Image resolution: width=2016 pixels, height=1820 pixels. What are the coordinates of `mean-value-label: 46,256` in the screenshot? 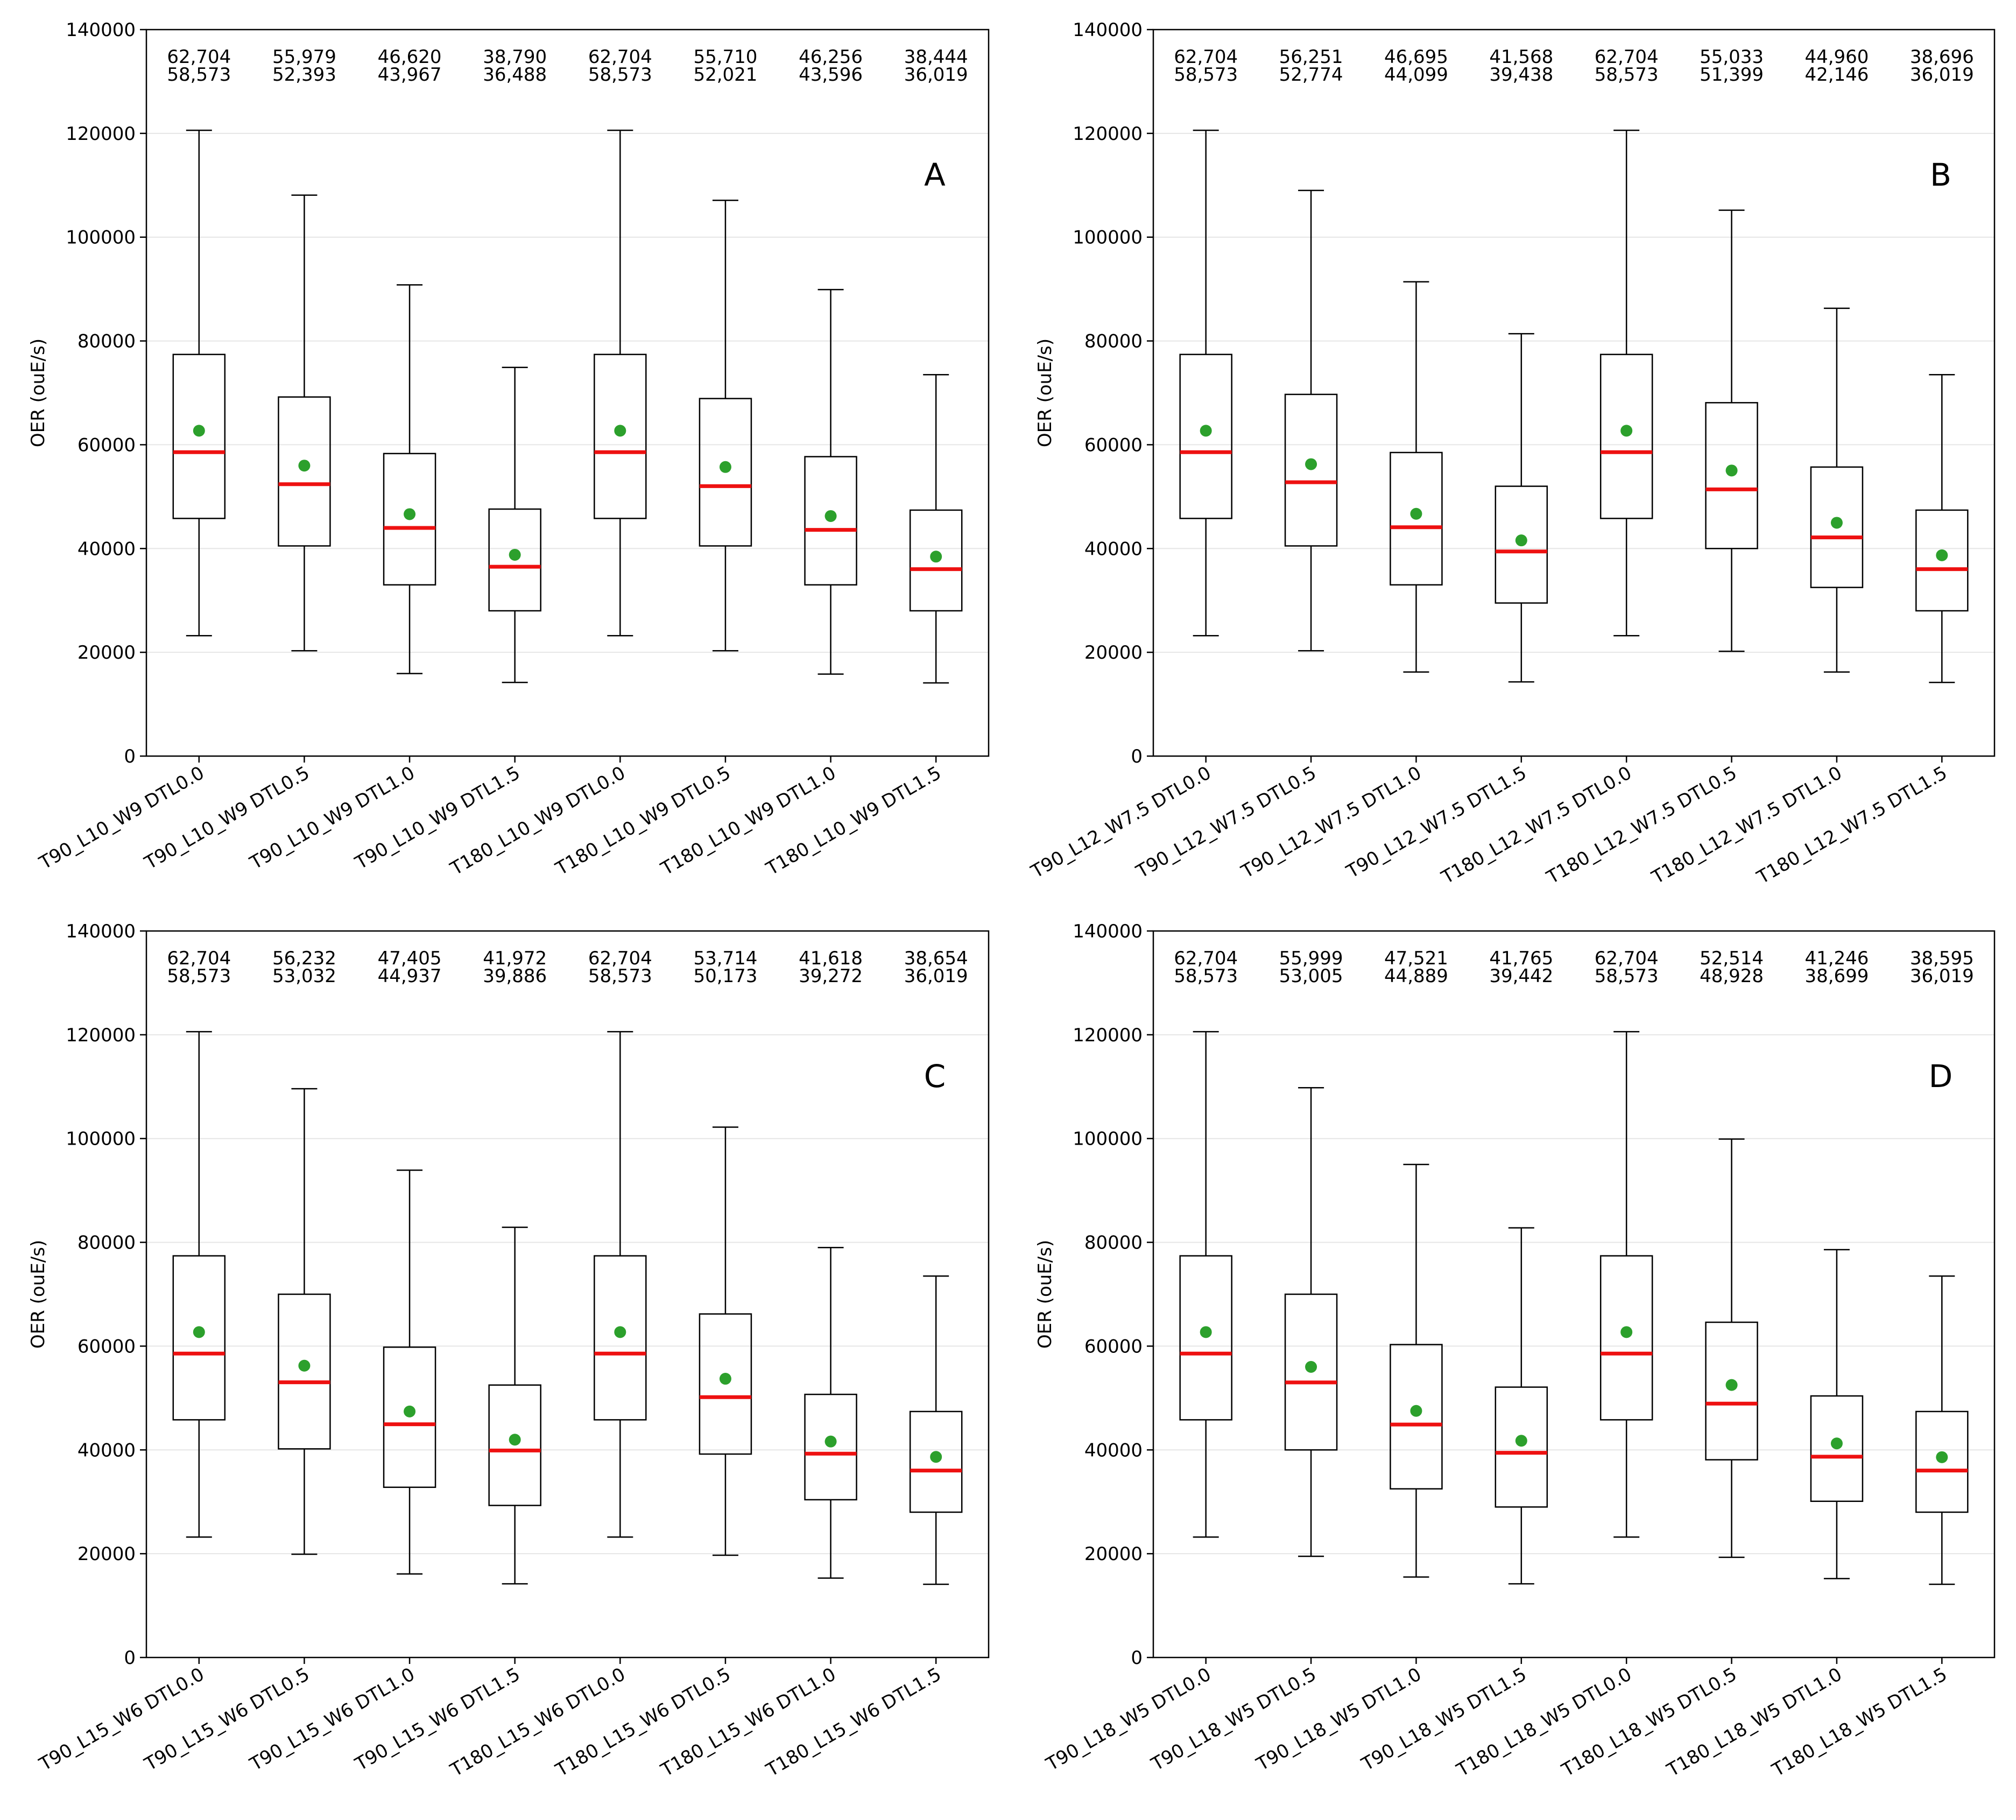 It's located at (831, 57).